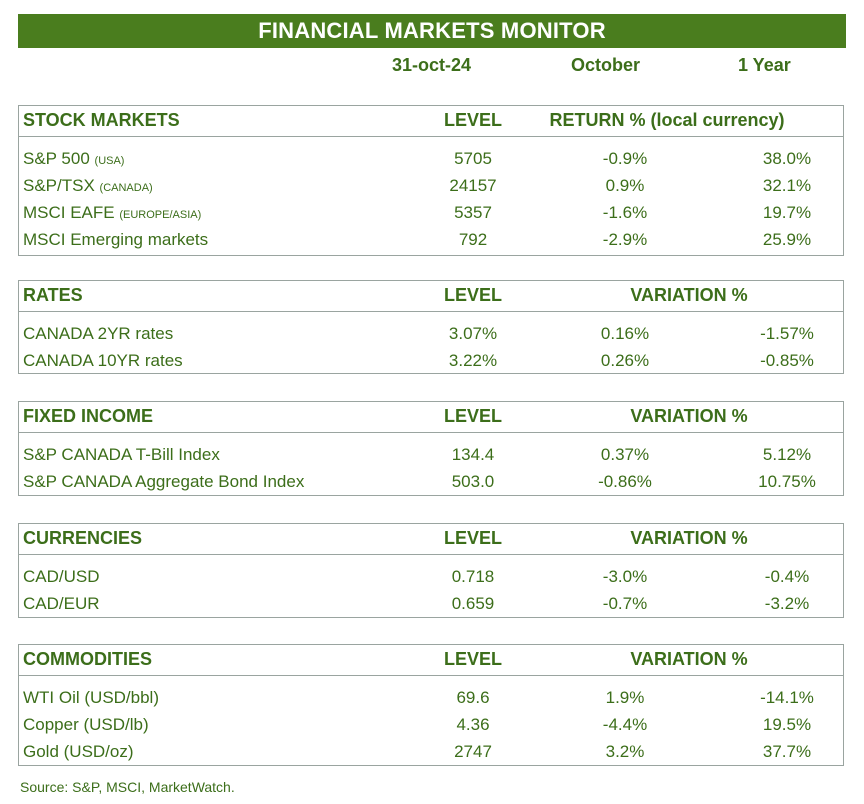 The image size is (864, 804). Describe the element at coordinates (431, 296) in the screenshot. I see `section-header: RATES LEVEL VARIATION %` at that location.